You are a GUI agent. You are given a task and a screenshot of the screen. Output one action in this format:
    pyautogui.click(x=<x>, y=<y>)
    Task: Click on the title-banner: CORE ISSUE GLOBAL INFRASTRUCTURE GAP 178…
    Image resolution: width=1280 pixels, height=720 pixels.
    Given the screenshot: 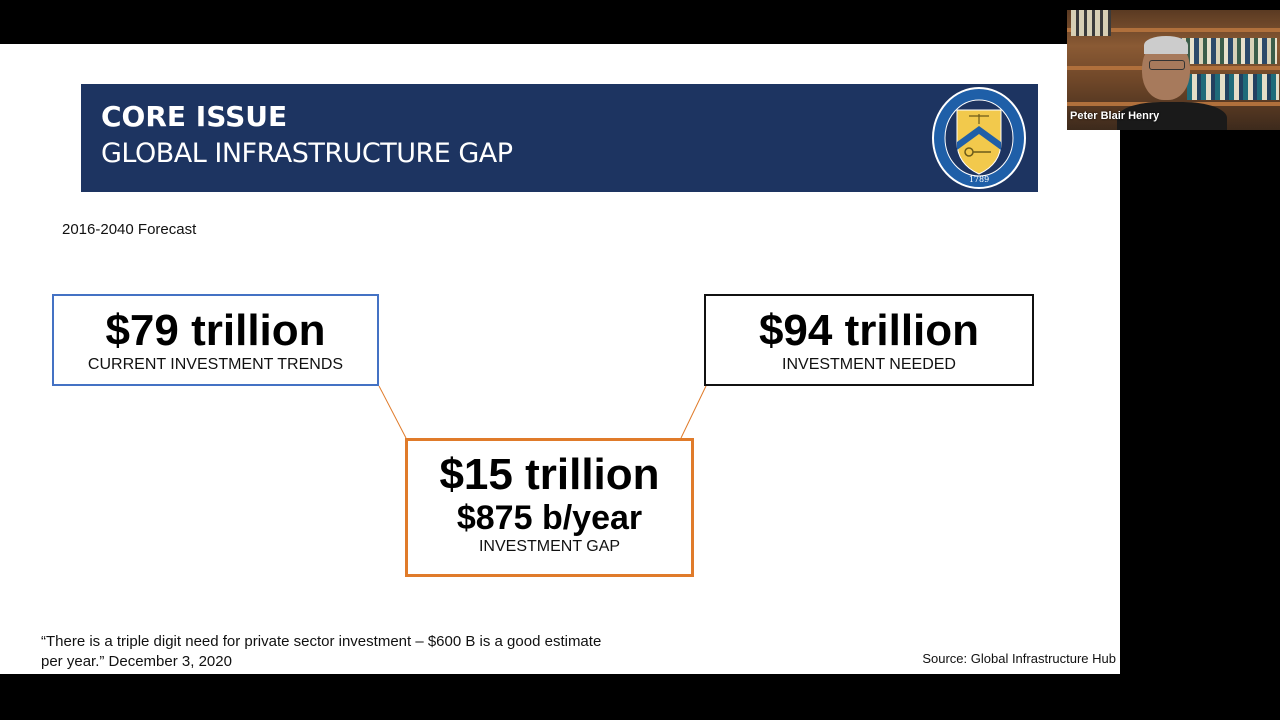 What is the action you would take?
    pyautogui.click(x=559, y=138)
    